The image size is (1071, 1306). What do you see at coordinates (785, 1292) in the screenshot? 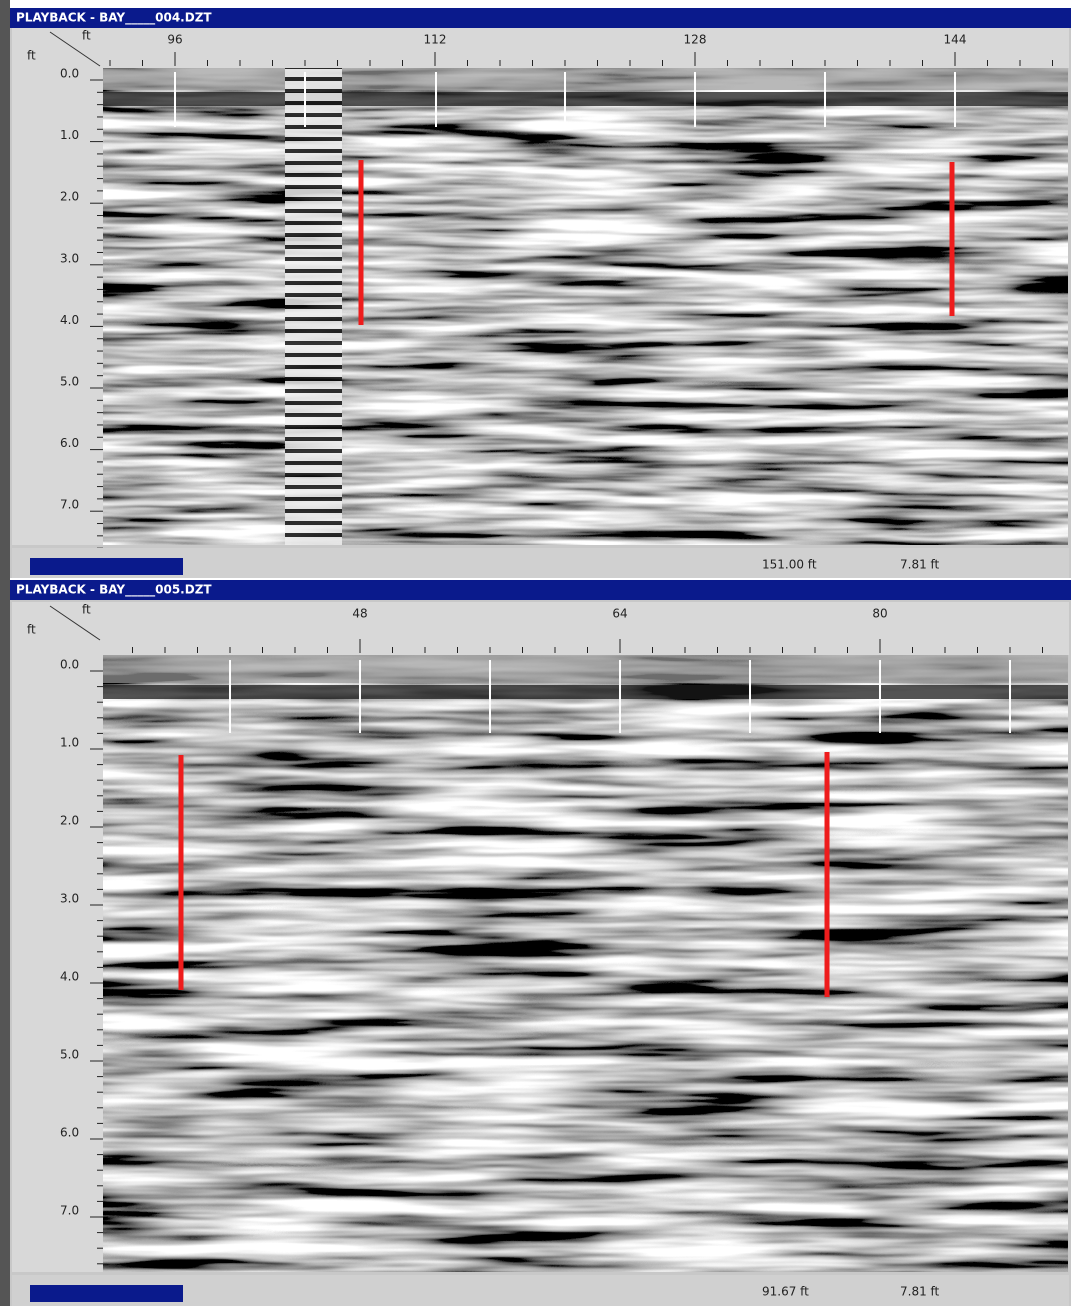
I see `status-distance: 91.67 ft` at bounding box center [785, 1292].